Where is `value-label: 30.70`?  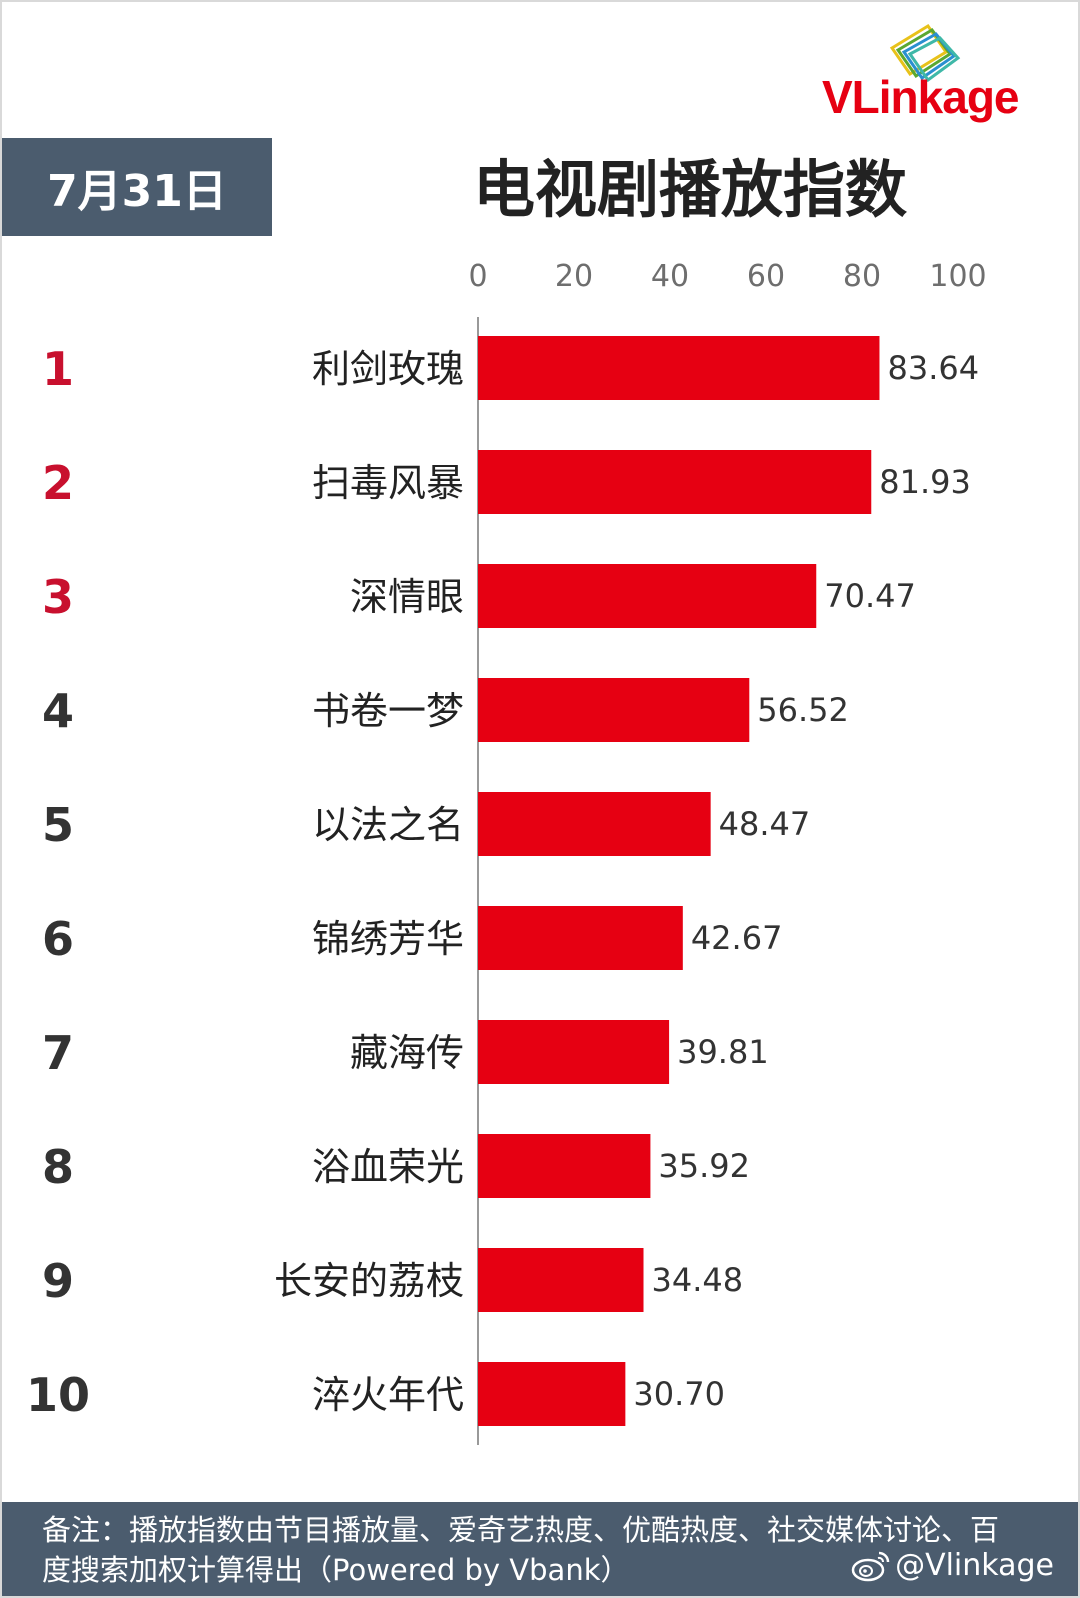 value-label: 30.70 is located at coordinates (679, 1394).